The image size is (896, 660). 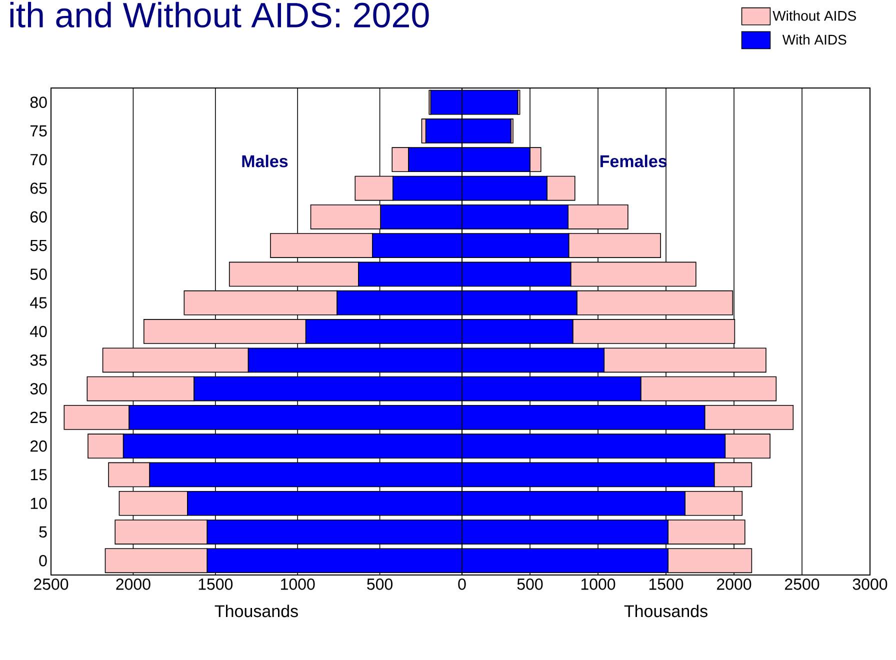 I want to click on y-tick-label: 60, so click(x=38, y=217).